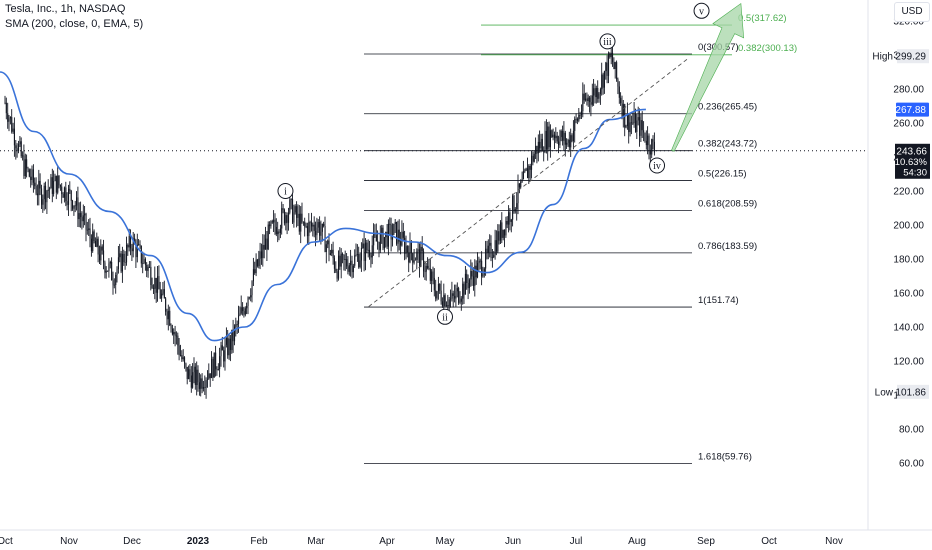 The width and height of the screenshot is (932, 550). What do you see at coordinates (912, 12) in the screenshot?
I see `currency-button: USD` at bounding box center [912, 12].